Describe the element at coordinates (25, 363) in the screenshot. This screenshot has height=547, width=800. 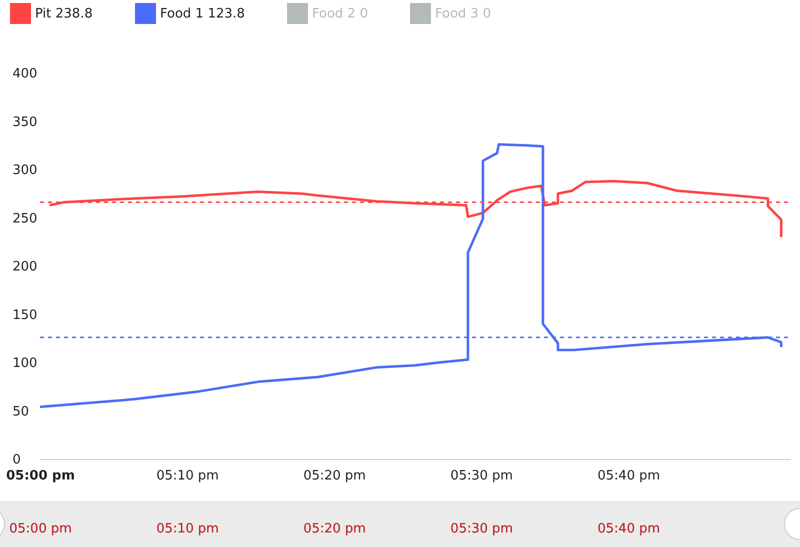
I see `y-tick-label: 100` at that location.